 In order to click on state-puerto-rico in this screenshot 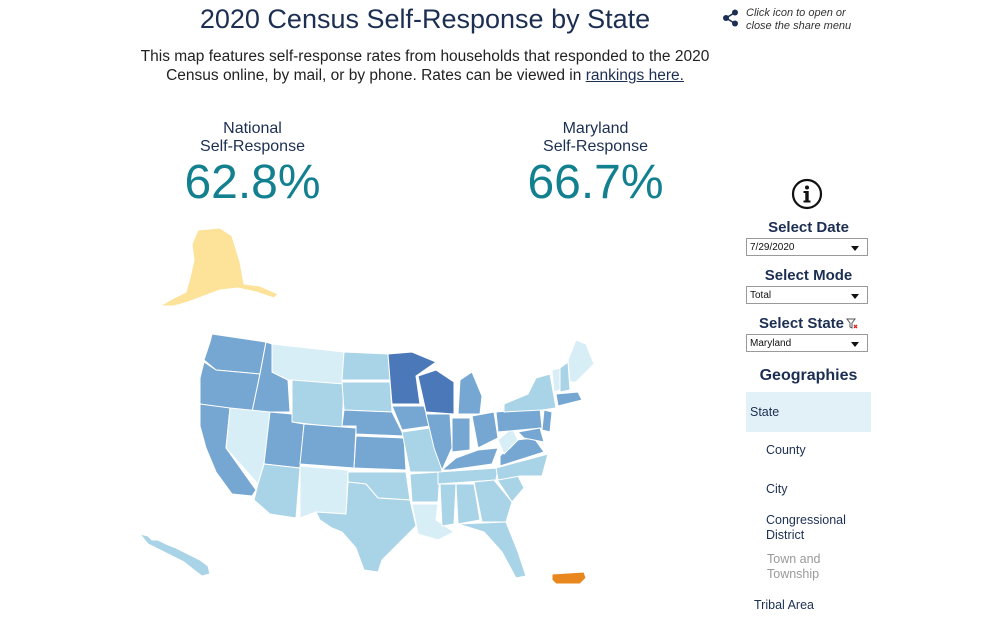, I will do `click(569, 578)`.